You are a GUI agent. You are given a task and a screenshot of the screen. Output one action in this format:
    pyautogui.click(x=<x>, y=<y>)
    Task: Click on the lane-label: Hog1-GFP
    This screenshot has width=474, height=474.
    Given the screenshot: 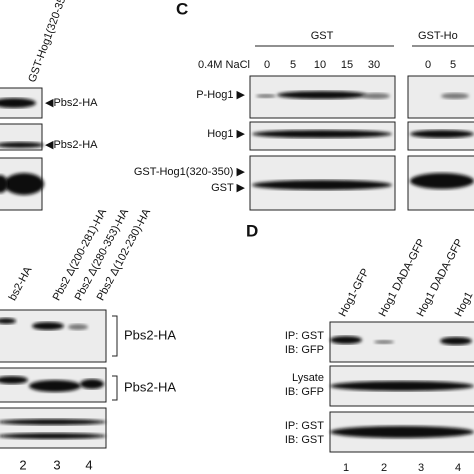 What is the action you would take?
    pyautogui.click(x=354, y=293)
    